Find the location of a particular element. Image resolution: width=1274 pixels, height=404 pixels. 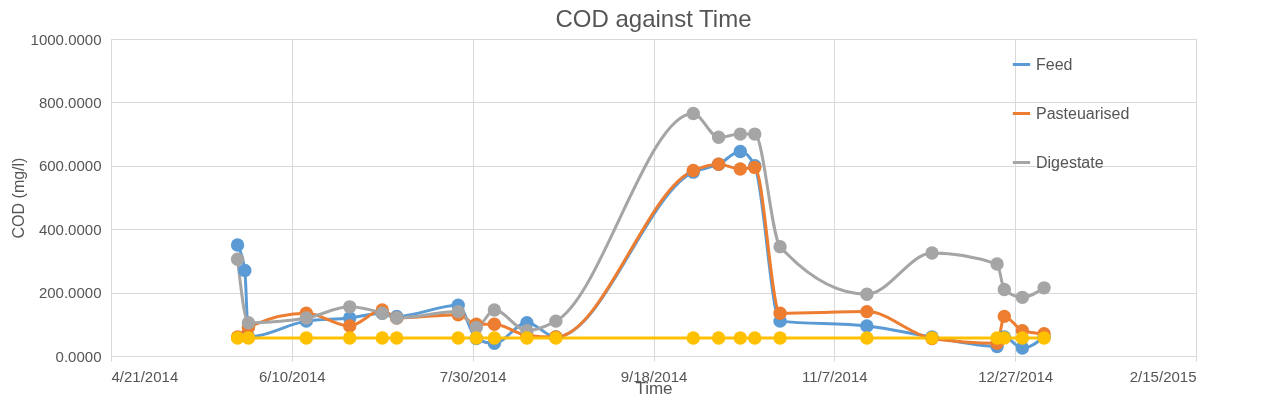

legend-label: Digestate is located at coordinates (1070, 162).